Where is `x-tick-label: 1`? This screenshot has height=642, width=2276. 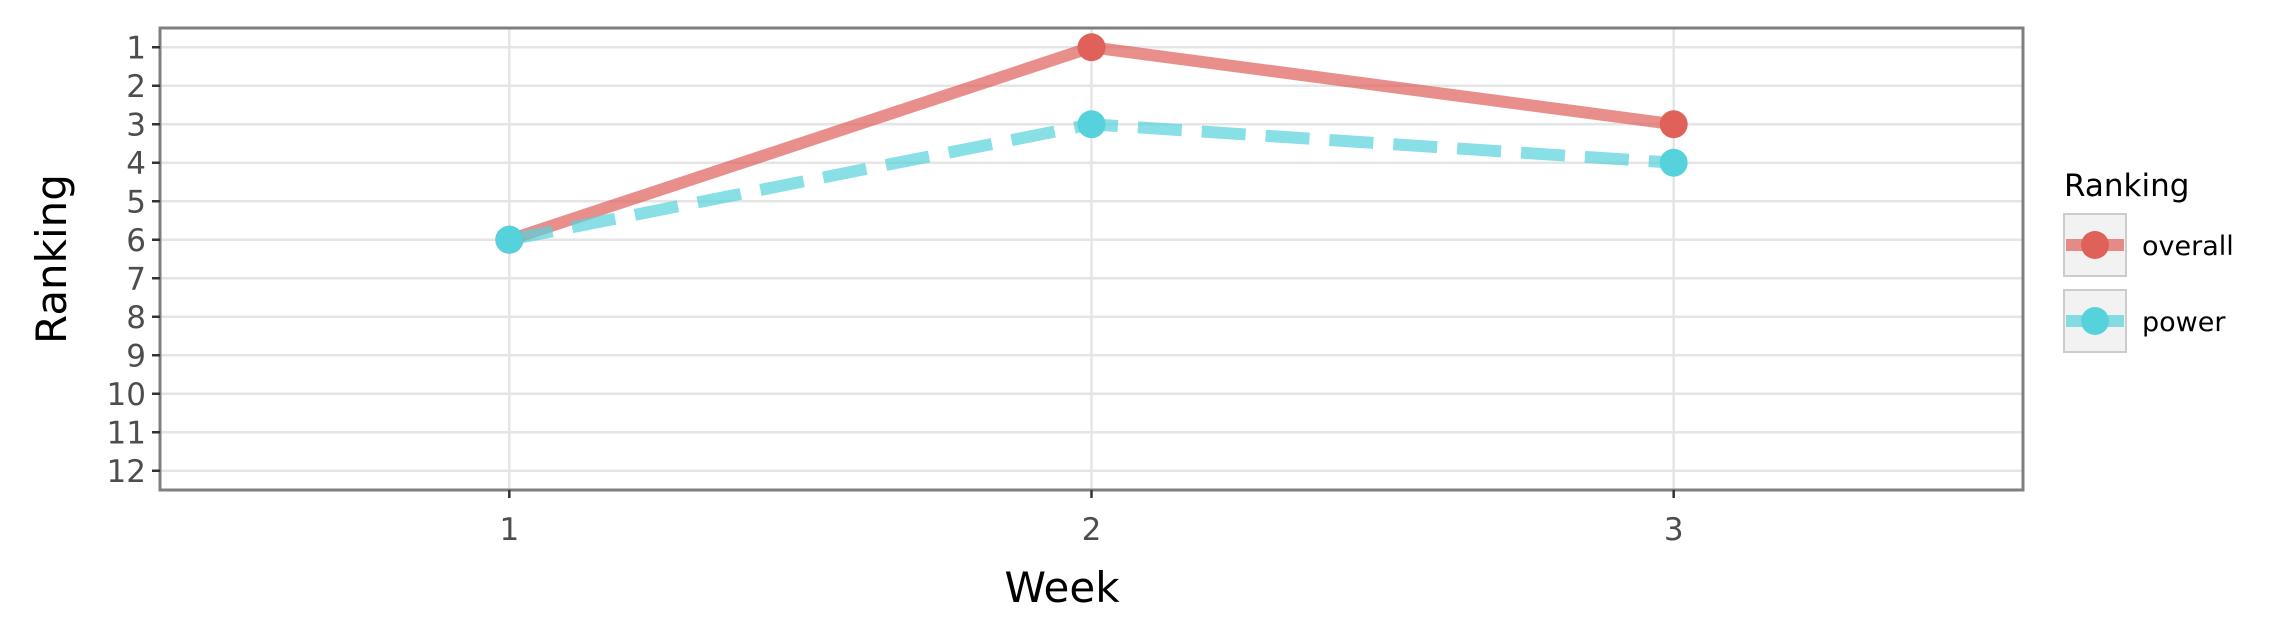
x-tick-label: 1 is located at coordinates (509, 530).